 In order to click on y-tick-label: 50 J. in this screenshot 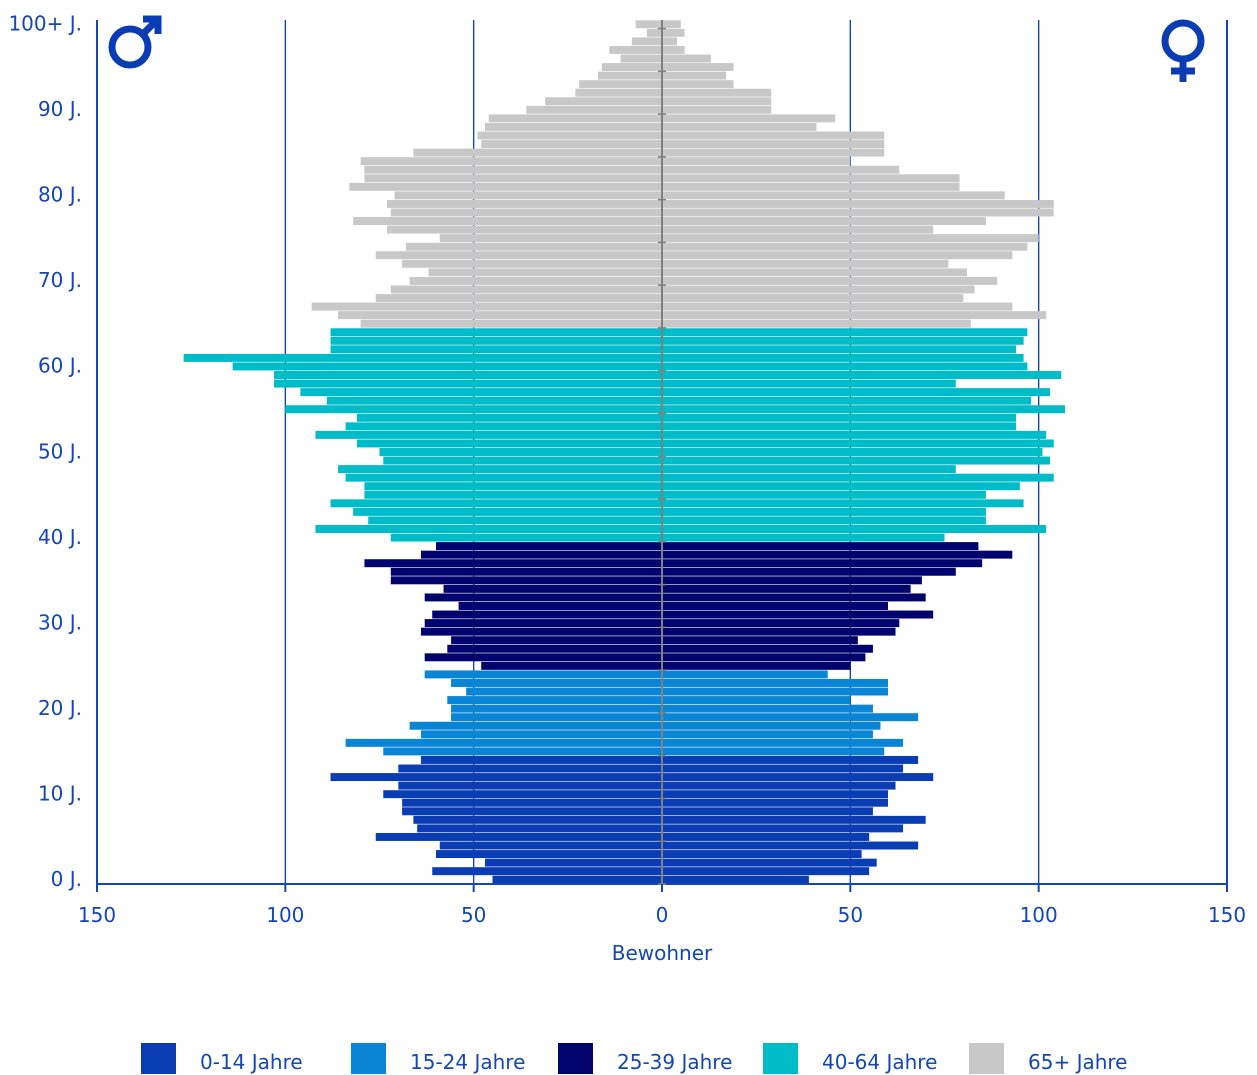, I will do `click(60, 451)`.